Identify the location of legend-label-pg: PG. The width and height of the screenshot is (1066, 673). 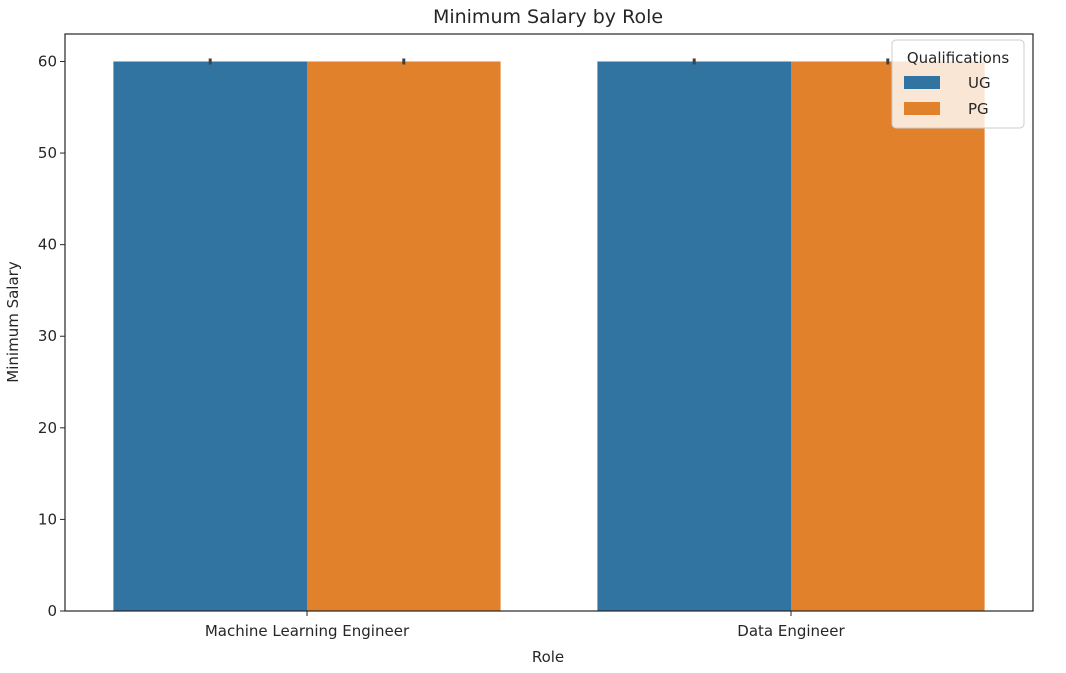
(978, 109).